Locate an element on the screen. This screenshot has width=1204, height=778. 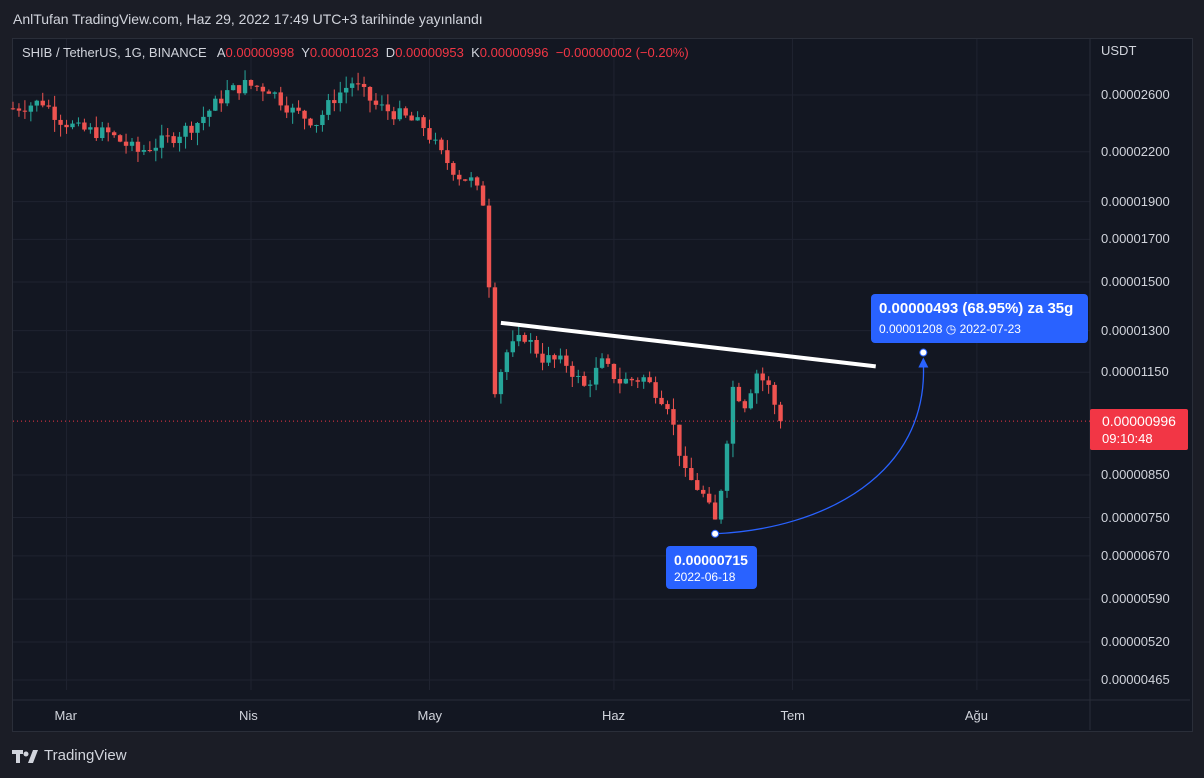
time-tick-label: Ağu is located at coordinates (976, 715).